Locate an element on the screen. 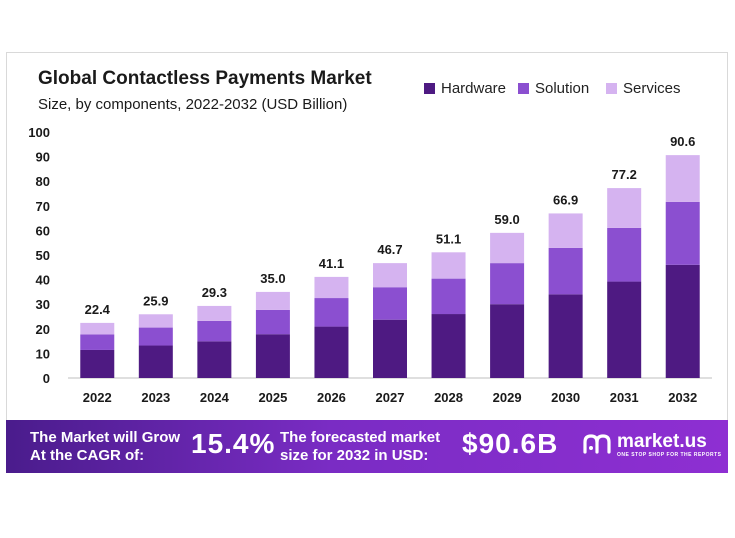 Image resolution: width=735 pixels, height=538 pixels. forecast-value: $90.6B is located at coordinates (510, 443).